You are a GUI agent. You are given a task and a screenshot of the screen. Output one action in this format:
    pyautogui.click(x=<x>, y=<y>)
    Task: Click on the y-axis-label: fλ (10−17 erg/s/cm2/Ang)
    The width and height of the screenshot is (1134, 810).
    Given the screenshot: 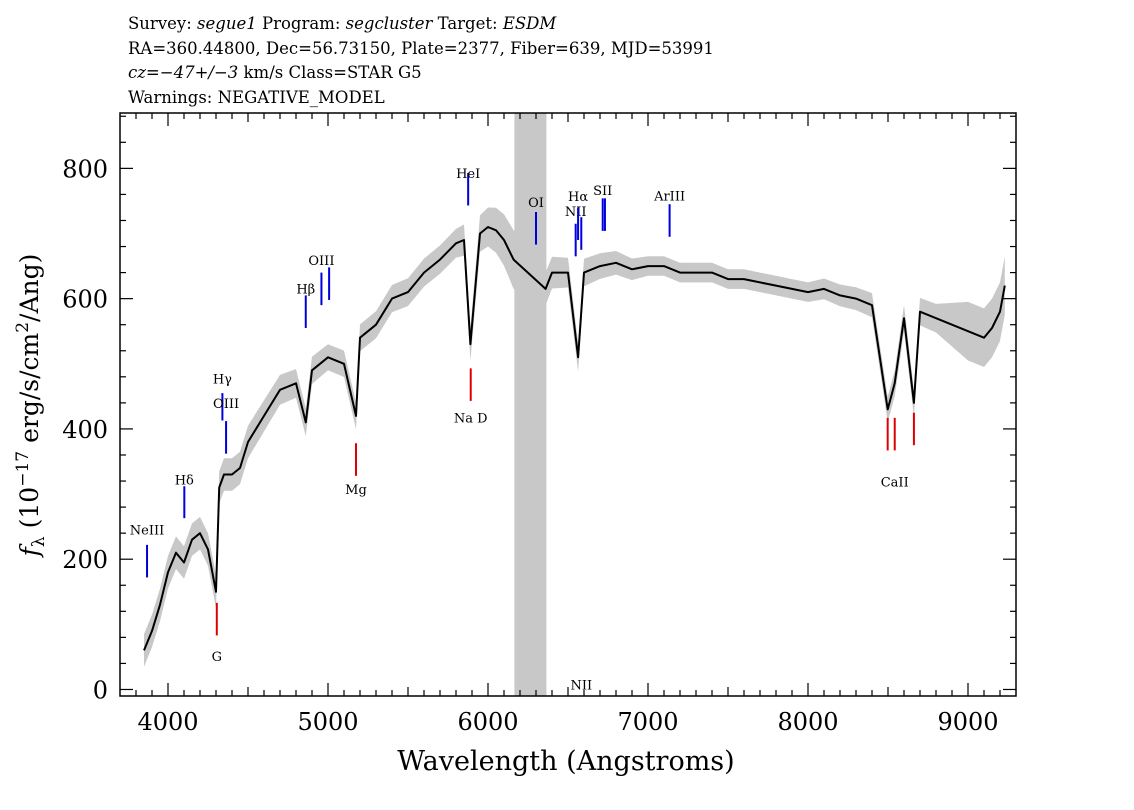 What is the action you would take?
    pyautogui.click(x=31, y=406)
    